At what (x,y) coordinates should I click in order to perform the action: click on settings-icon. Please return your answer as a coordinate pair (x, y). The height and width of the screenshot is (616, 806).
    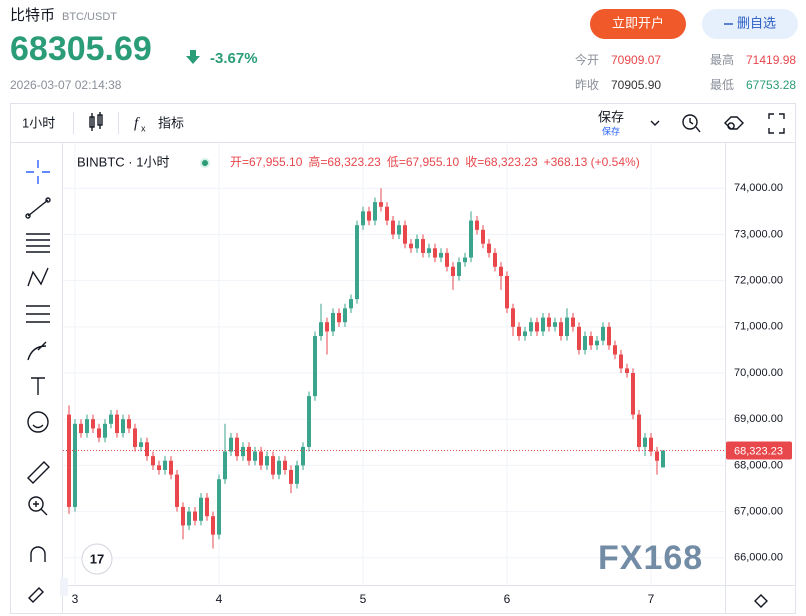
    Looking at the image, I should click on (734, 123).